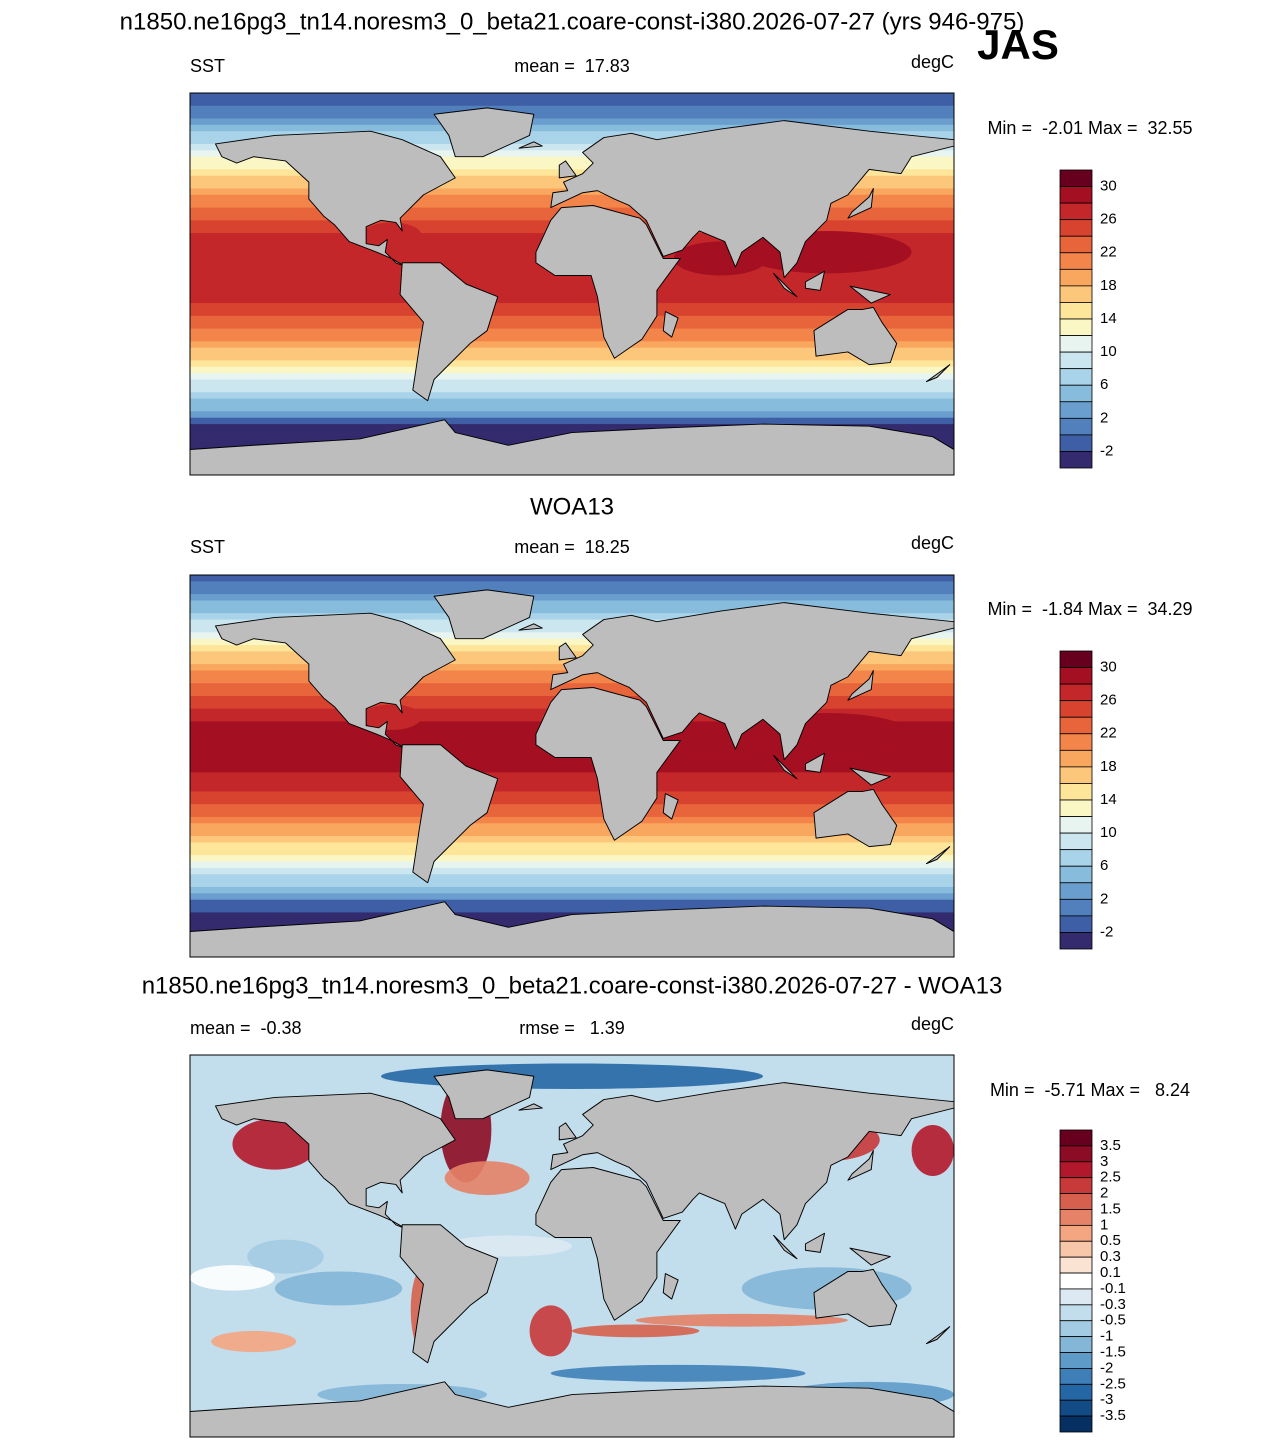 The height and width of the screenshot is (1450, 1285). What do you see at coordinates (1104, 384) in the screenshot?
I see `colorbar-label: 6` at bounding box center [1104, 384].